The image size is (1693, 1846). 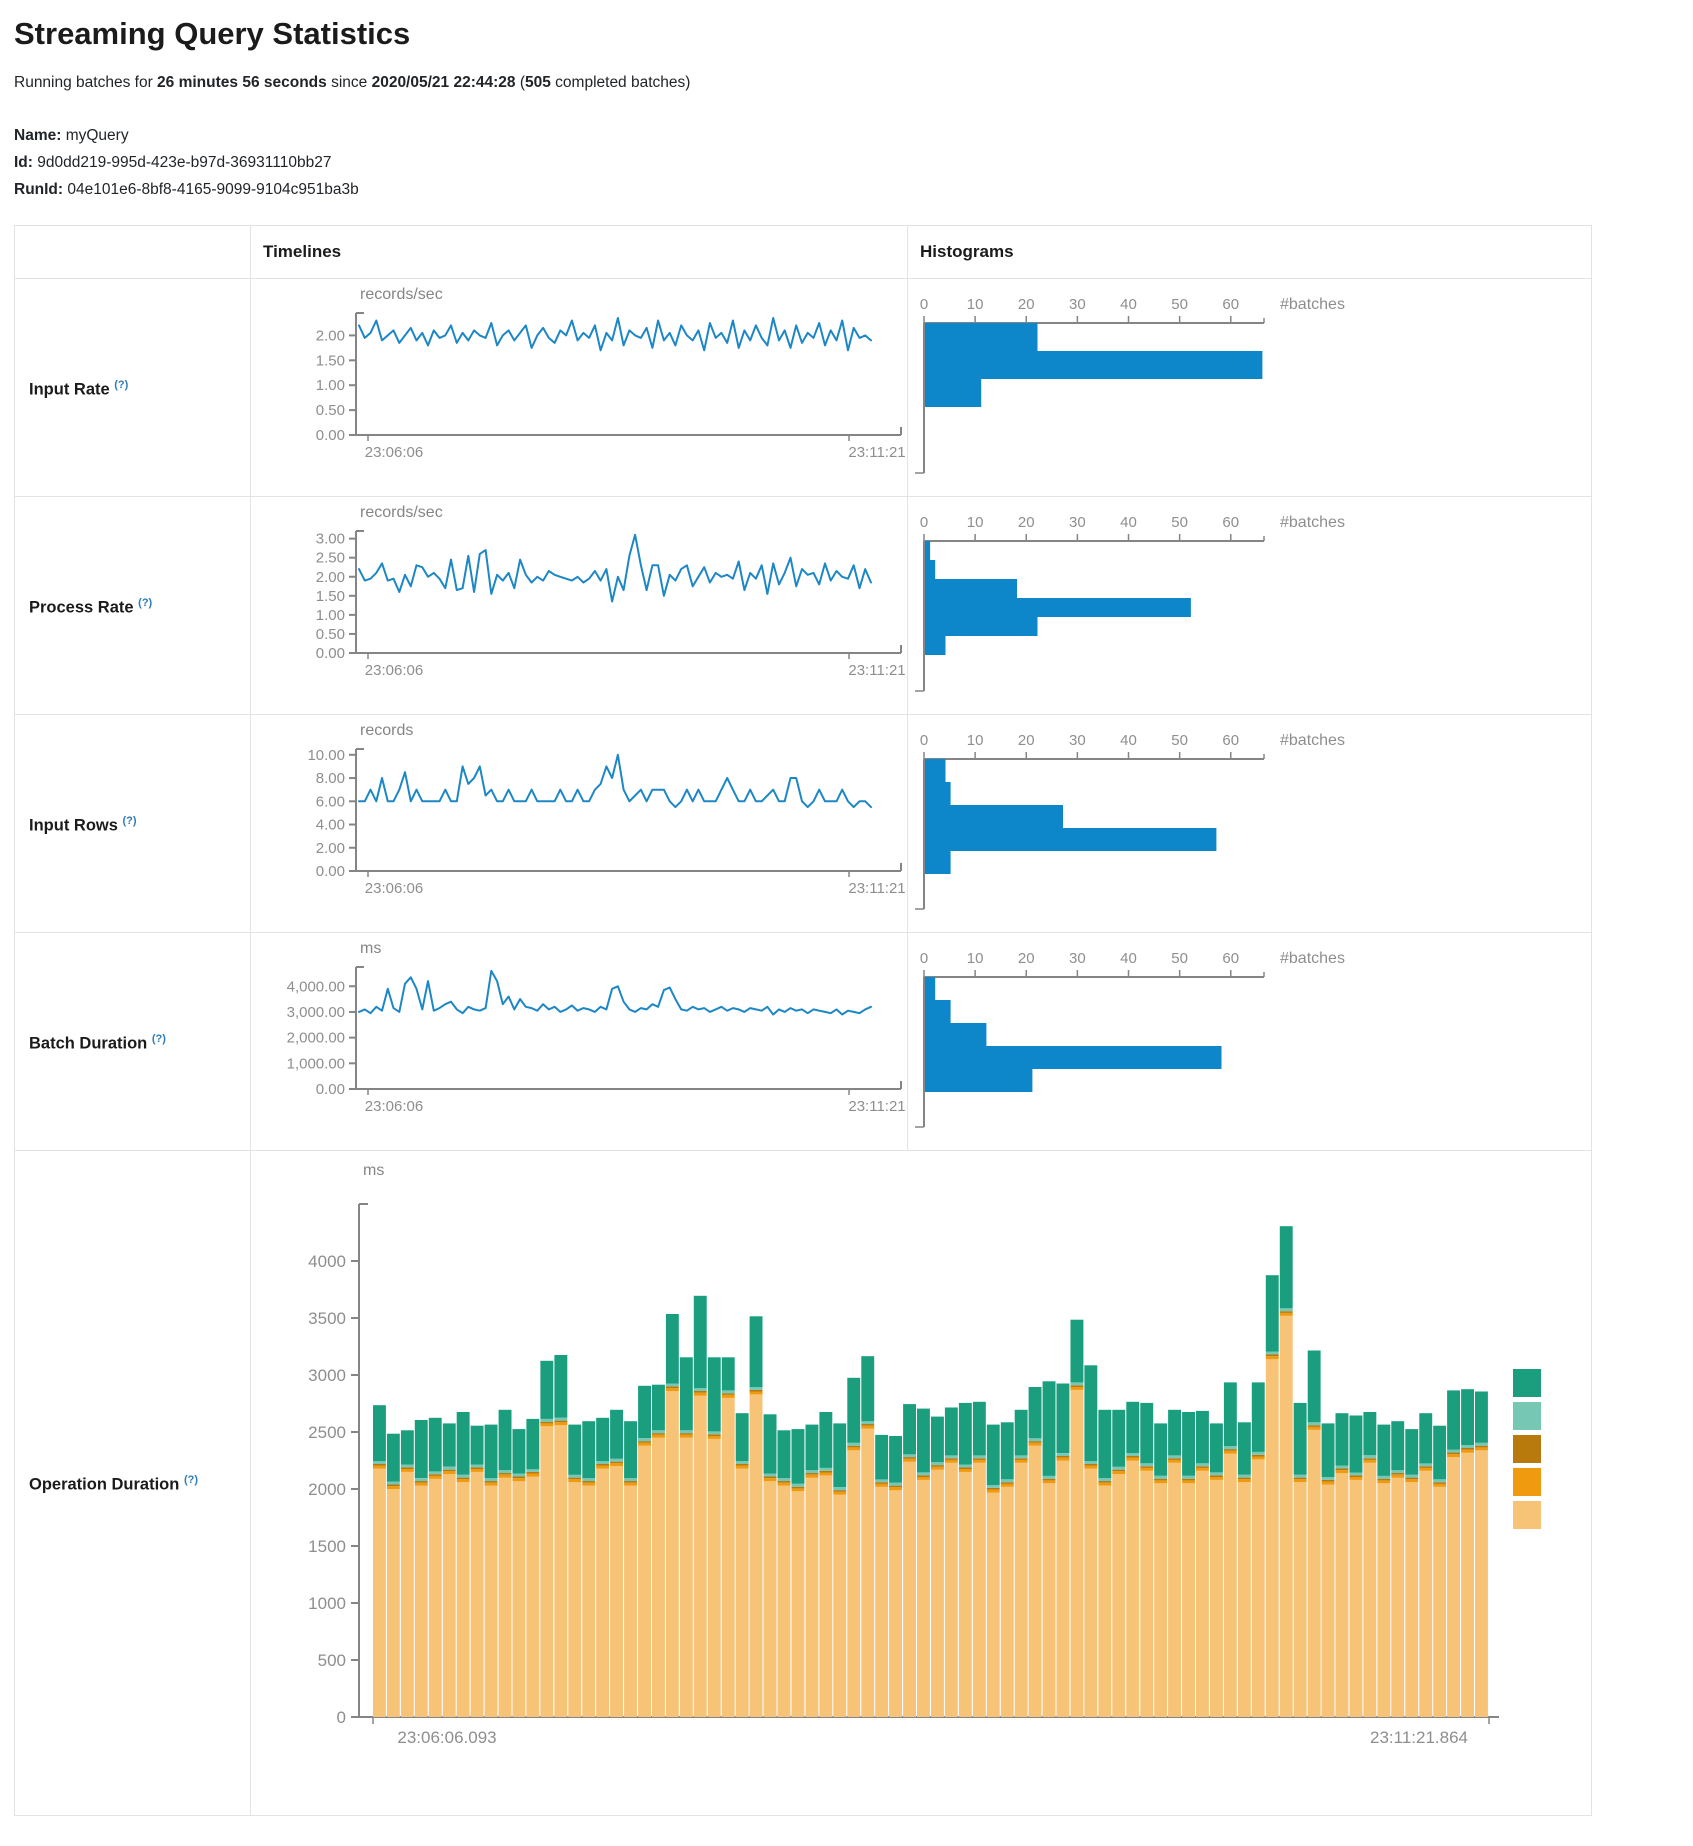 What do you see at coordinates (38, 135) in the screenshot?
I see `query-name-label: Name:` at bounding box center [38, 135].